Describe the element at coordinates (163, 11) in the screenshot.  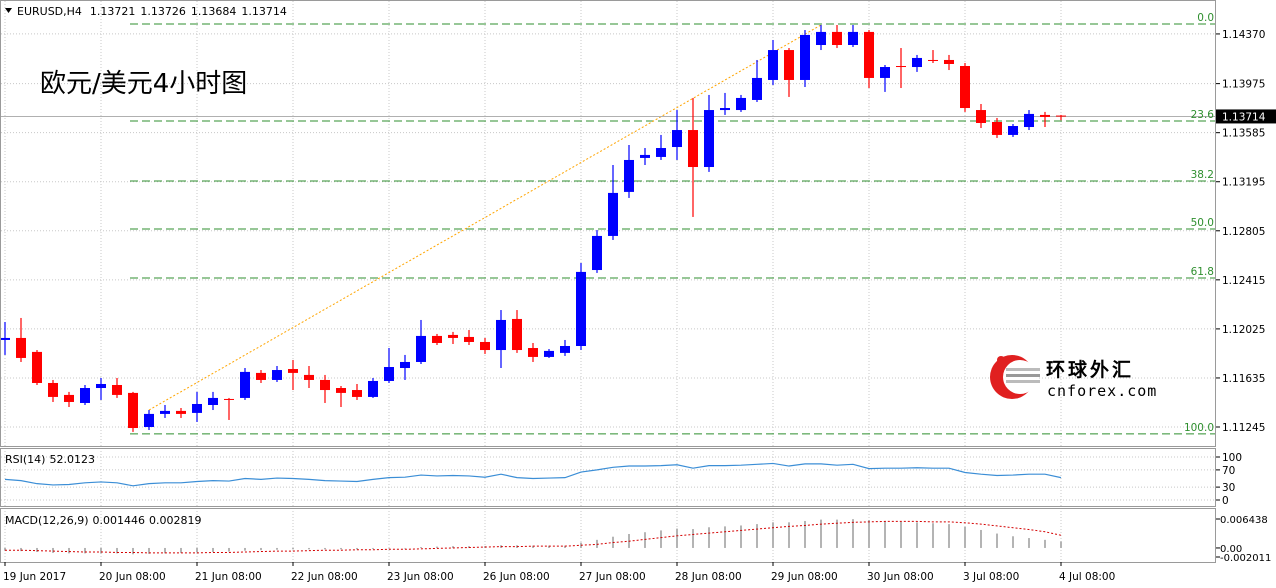
I see `high: 1.13726` at that location.